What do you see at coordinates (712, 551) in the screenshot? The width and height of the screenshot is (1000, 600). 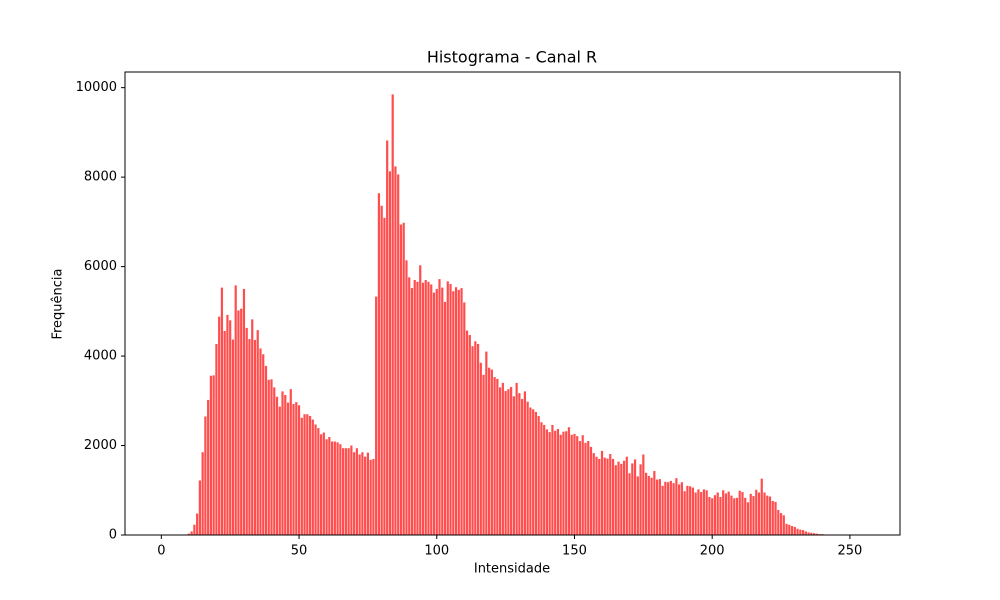 I see `x-tick-label: 200` at bounding box center [712, 551].